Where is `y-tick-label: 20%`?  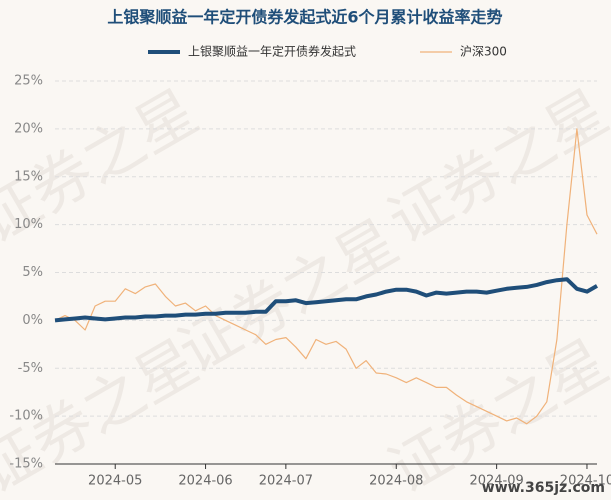
y-tick-label: 20% is located at coordinates (28, 128).